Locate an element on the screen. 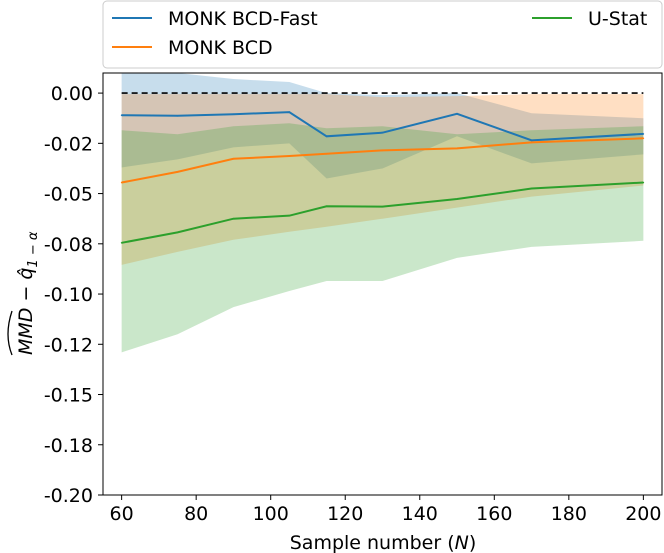 This screenshot has width=664, height=553. y-tick-label-0: 0.00 is located at coordinates (72, 94).